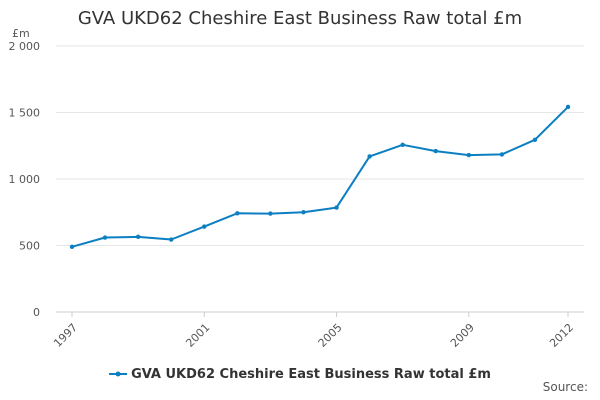 This screenshot has width=600, height=400. I want to click on x-tick-label: 2012, so click(561, 335).